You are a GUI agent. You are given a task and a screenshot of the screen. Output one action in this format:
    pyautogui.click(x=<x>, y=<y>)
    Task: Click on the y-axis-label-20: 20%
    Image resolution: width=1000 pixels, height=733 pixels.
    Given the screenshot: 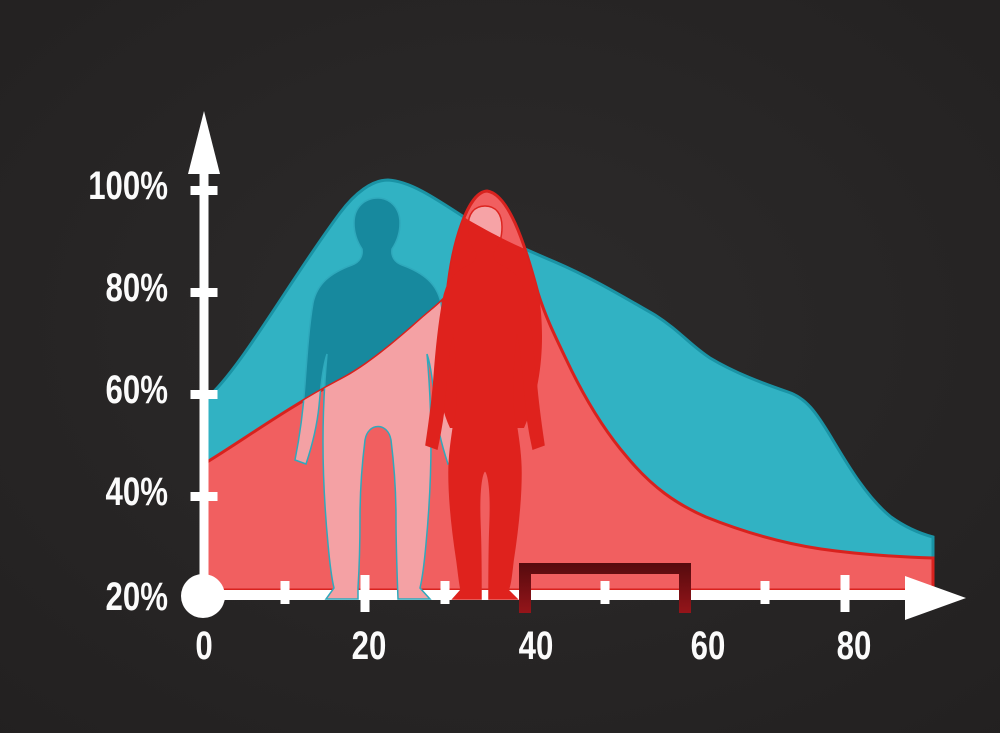 What is the action you would take?
    pyautogui.click(x=136, y=597)
    